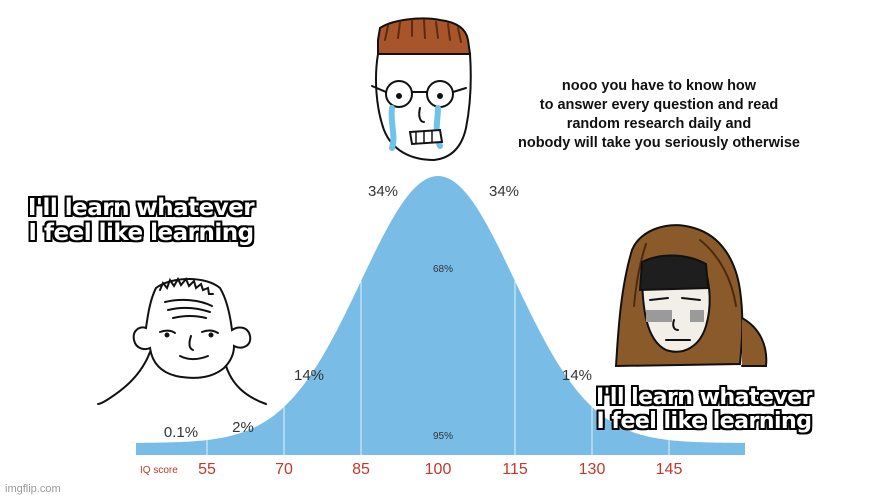 The image size is (886, 499). Describe the element at coordinates (141, 208) in the screenshot. I see `caption-left-line: I'll learn whatever` at that location.